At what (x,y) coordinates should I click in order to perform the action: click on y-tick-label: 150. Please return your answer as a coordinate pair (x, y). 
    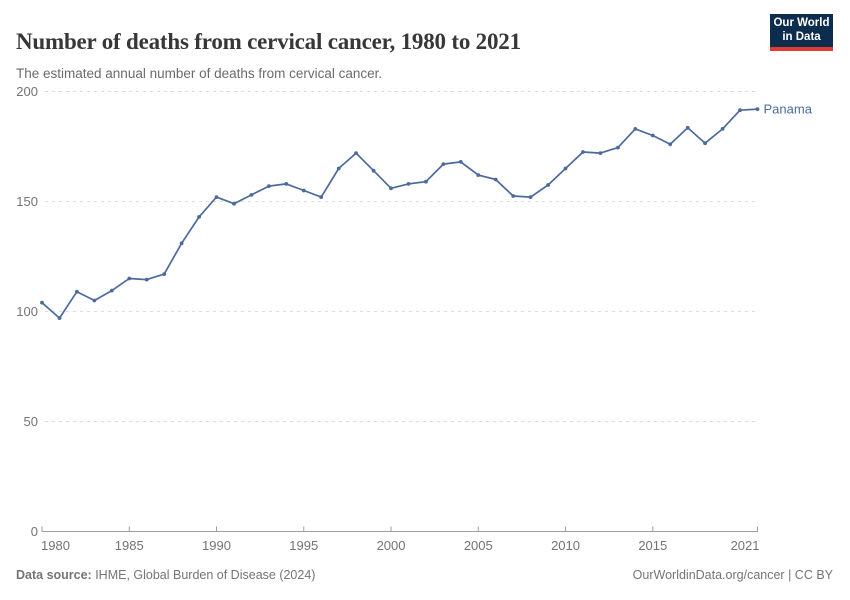
    Looking at the image, I should click on (27, 201).